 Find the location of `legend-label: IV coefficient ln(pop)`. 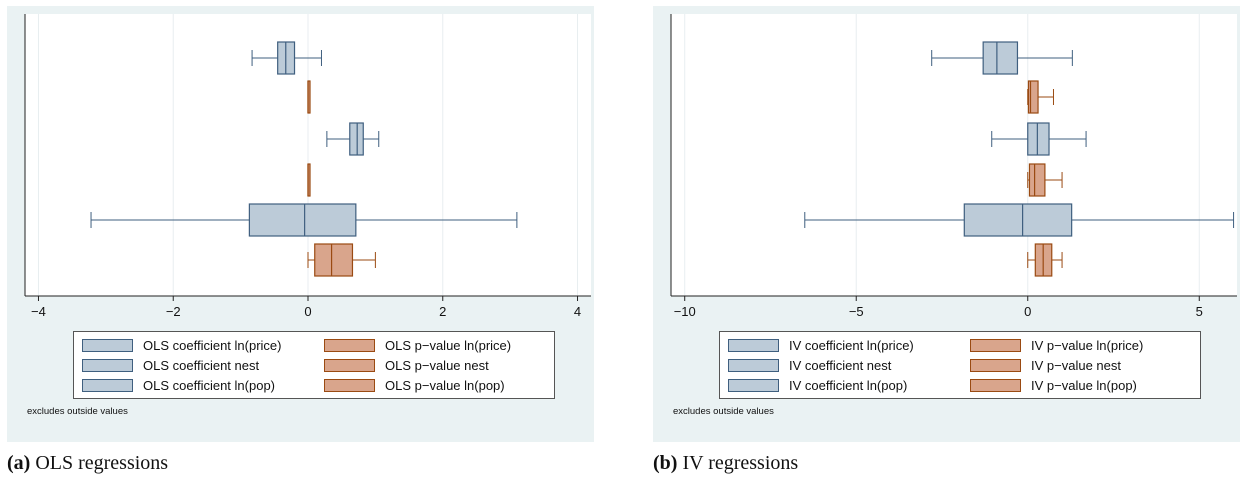

legend-label: IV coefficient ln(pop) is located at coordinates (848, 385).